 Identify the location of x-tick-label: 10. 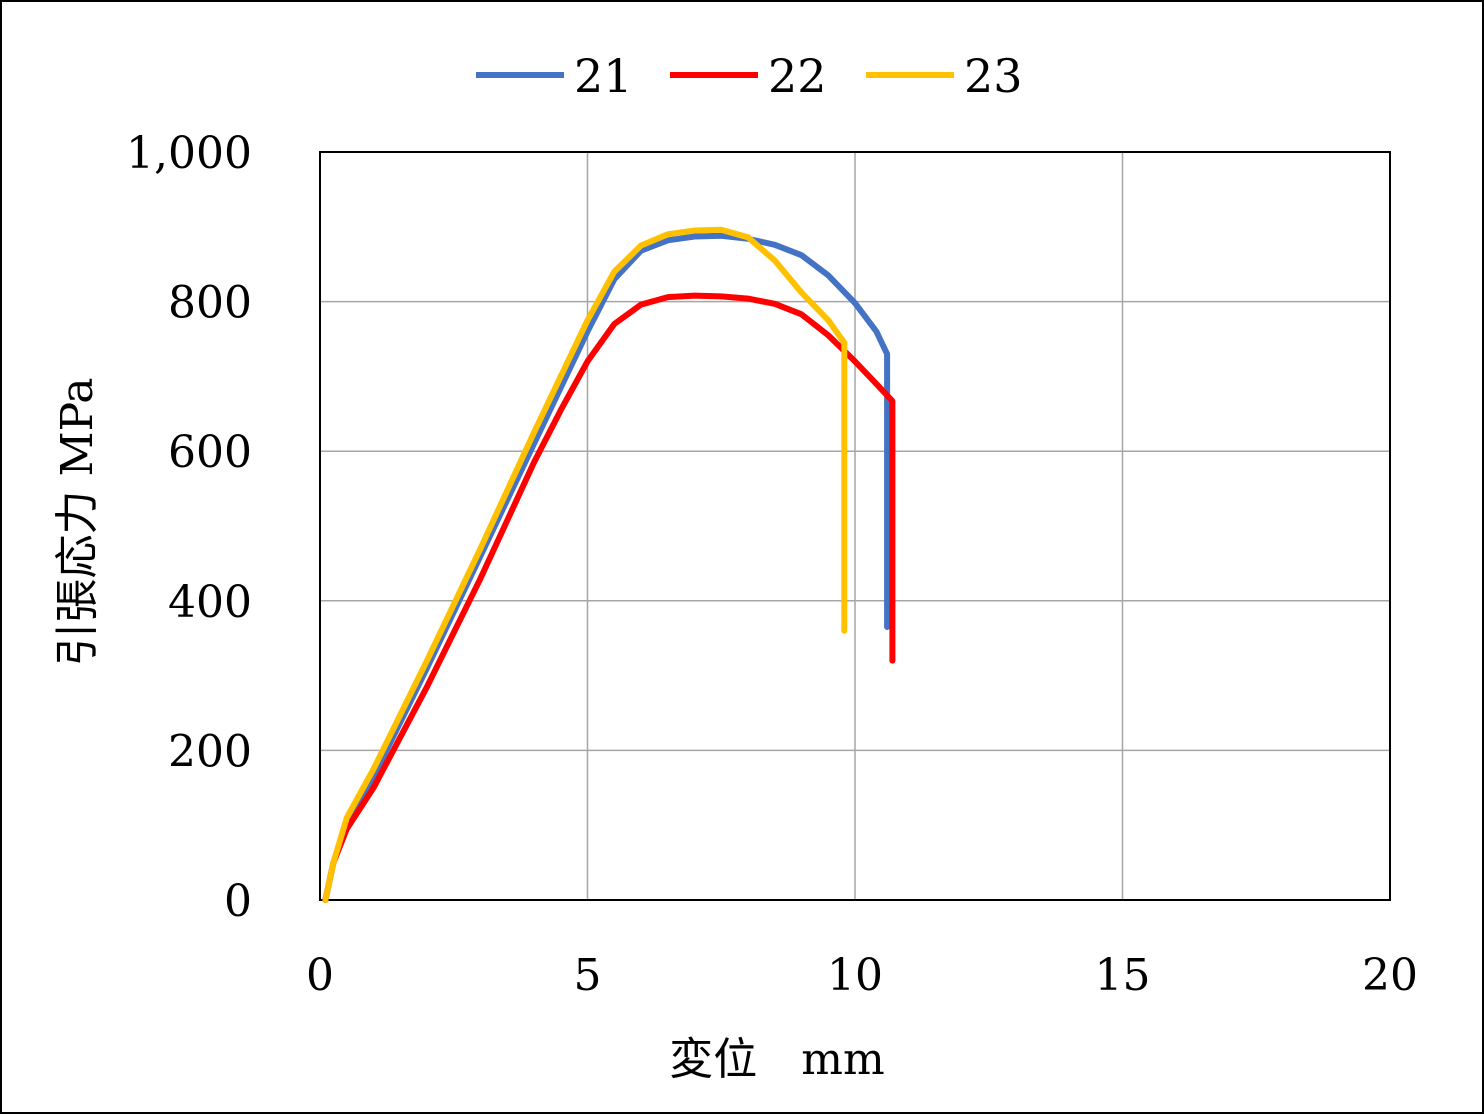
(855, 975).